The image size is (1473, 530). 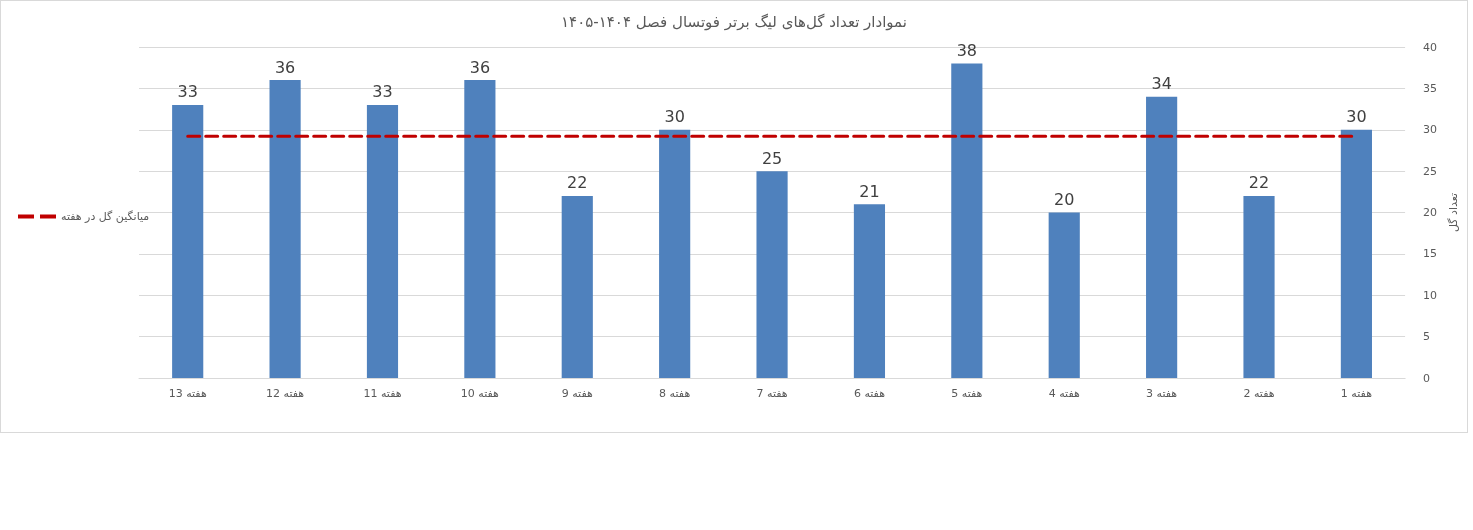 I want to click on y-tick-label: 0, so click(x=1427, y=378).